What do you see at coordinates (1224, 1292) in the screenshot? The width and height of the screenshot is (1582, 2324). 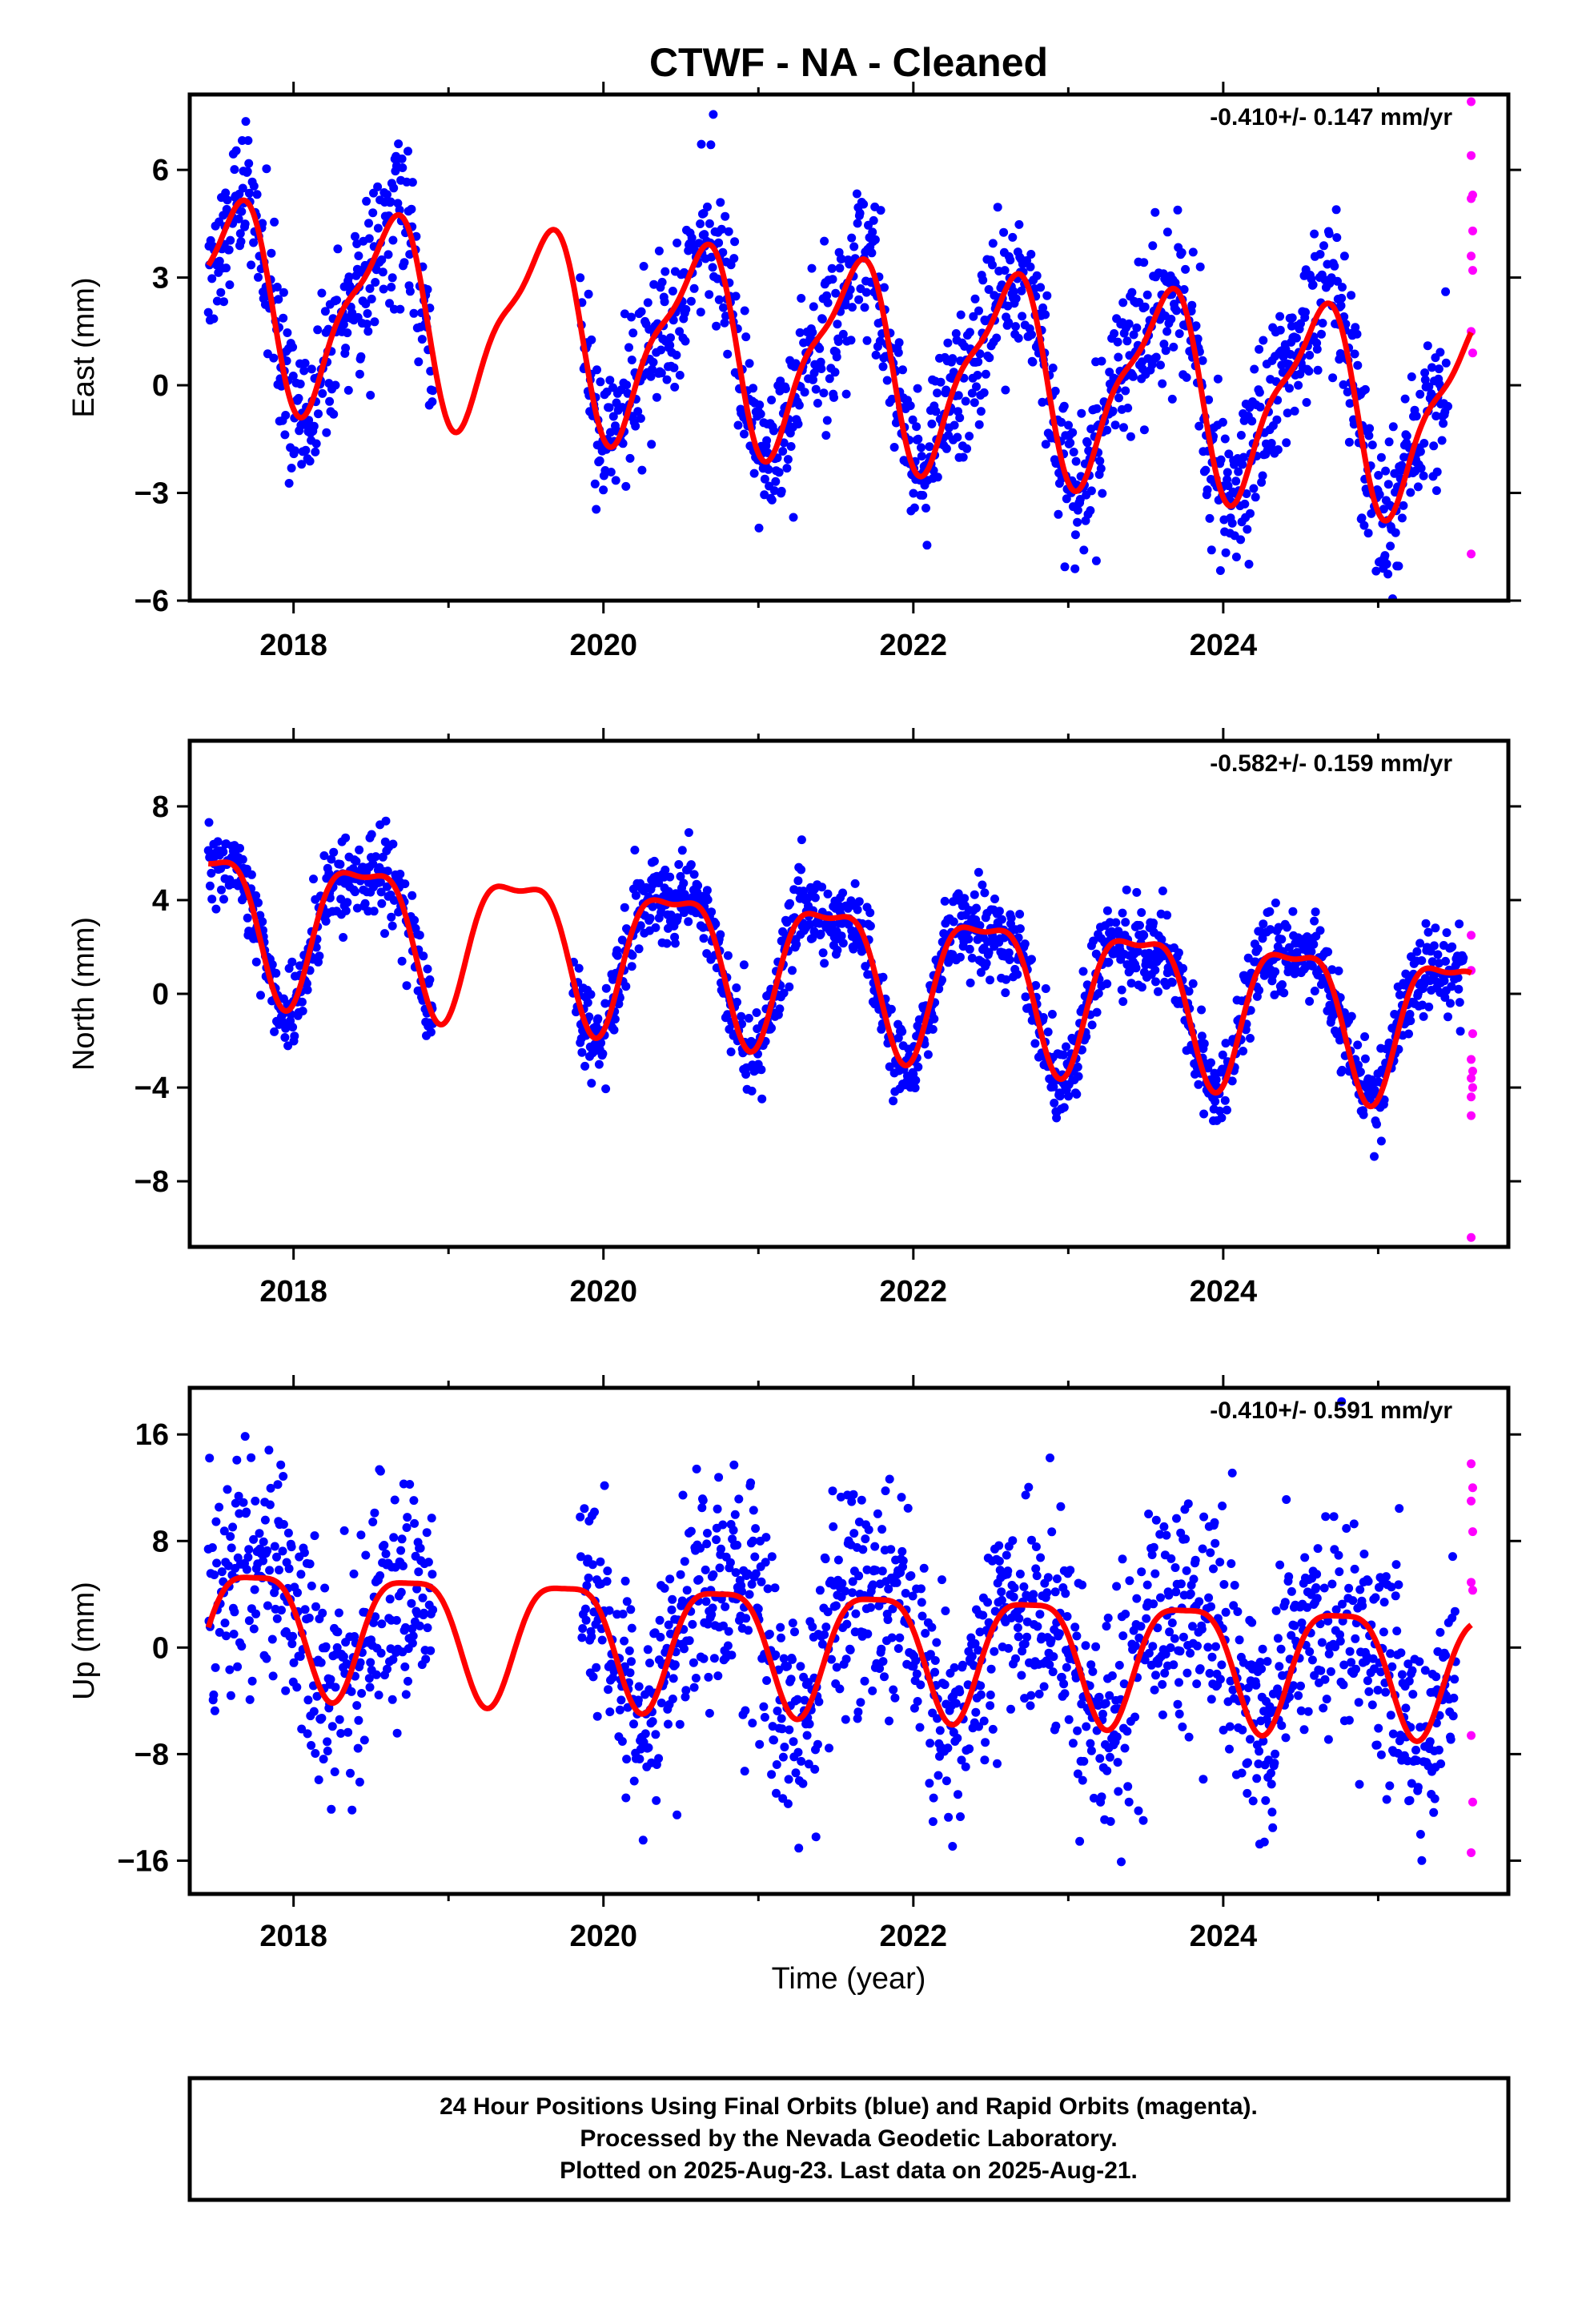 I see `x-tick-label: 2024` at bounding box center [1224, 1292].